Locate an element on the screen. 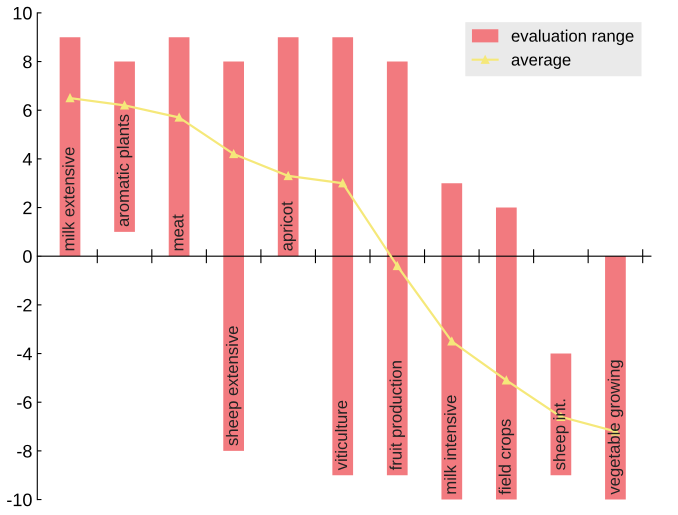 The height and width of the screenshot is (515, 678). x-tick-label: vegetable growing is located at coordinates (616, 427).